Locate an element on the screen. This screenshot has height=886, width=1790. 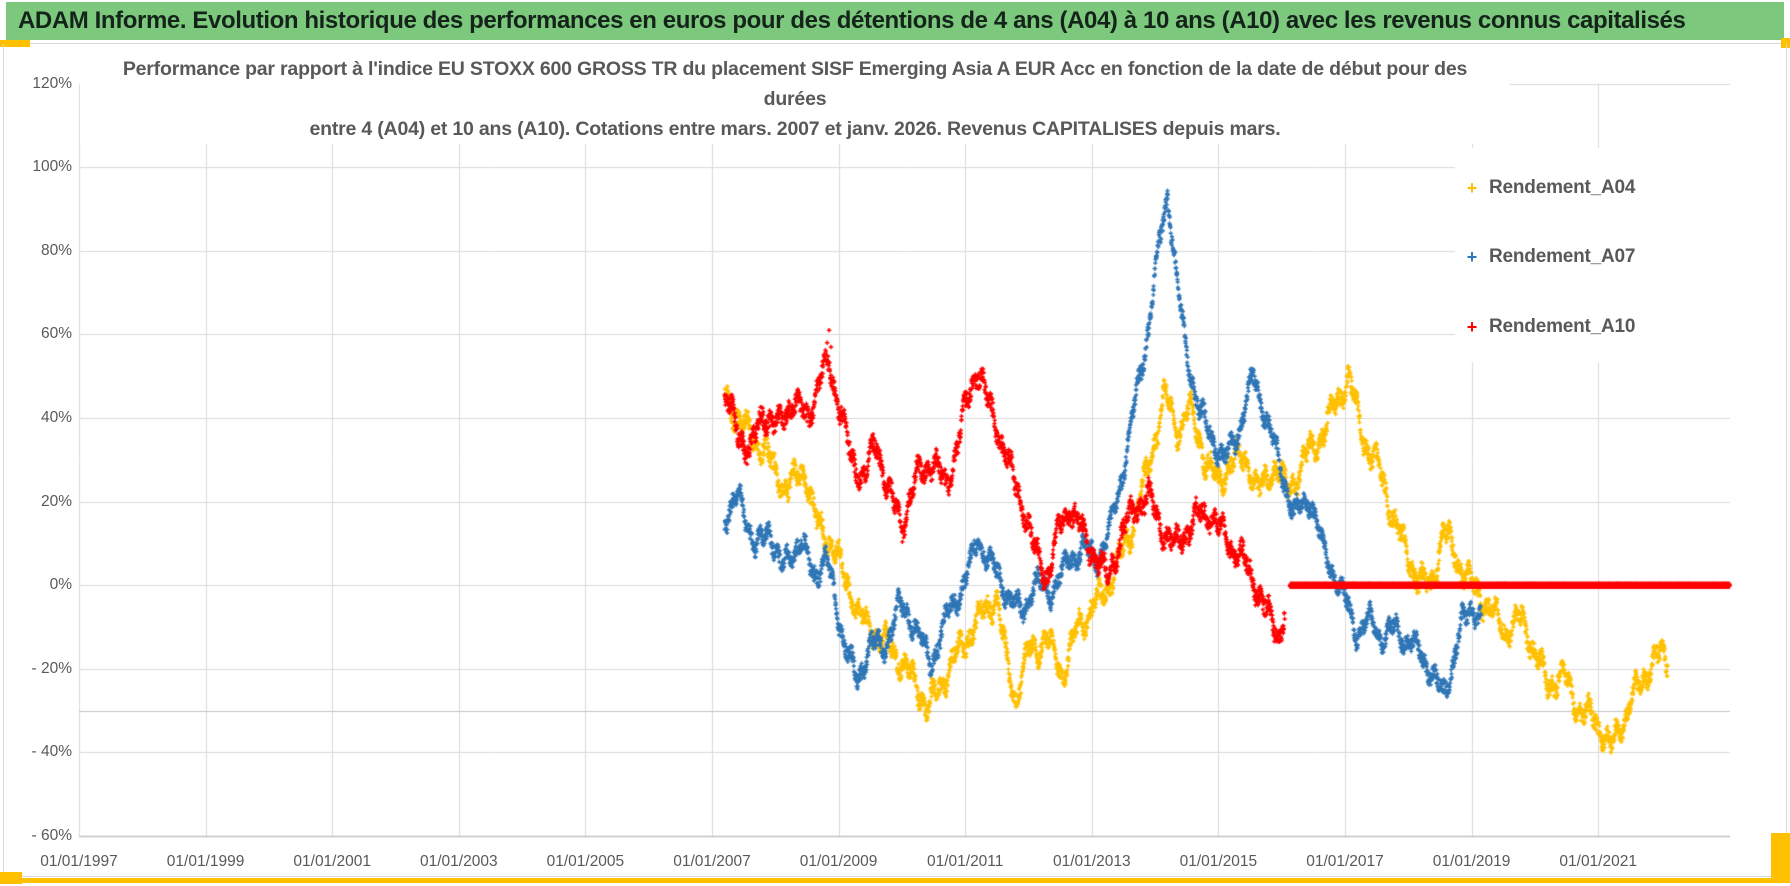
x-tick-label: 01/01/2001 is located at coordinates (332, 861).